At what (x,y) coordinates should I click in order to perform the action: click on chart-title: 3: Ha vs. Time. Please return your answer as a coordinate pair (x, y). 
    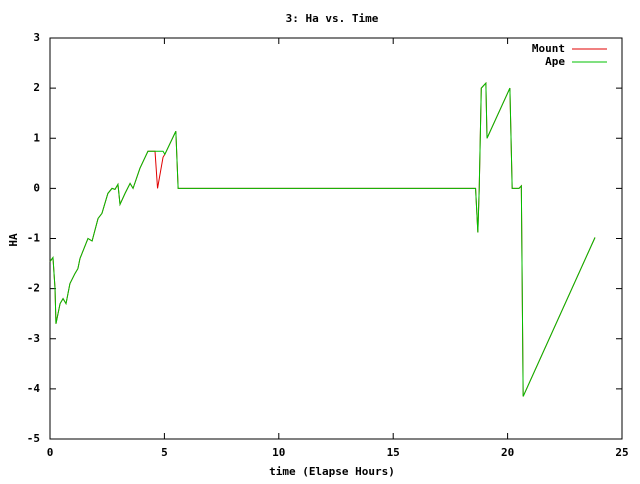
    Looking at the image, I should click on (332, 18).